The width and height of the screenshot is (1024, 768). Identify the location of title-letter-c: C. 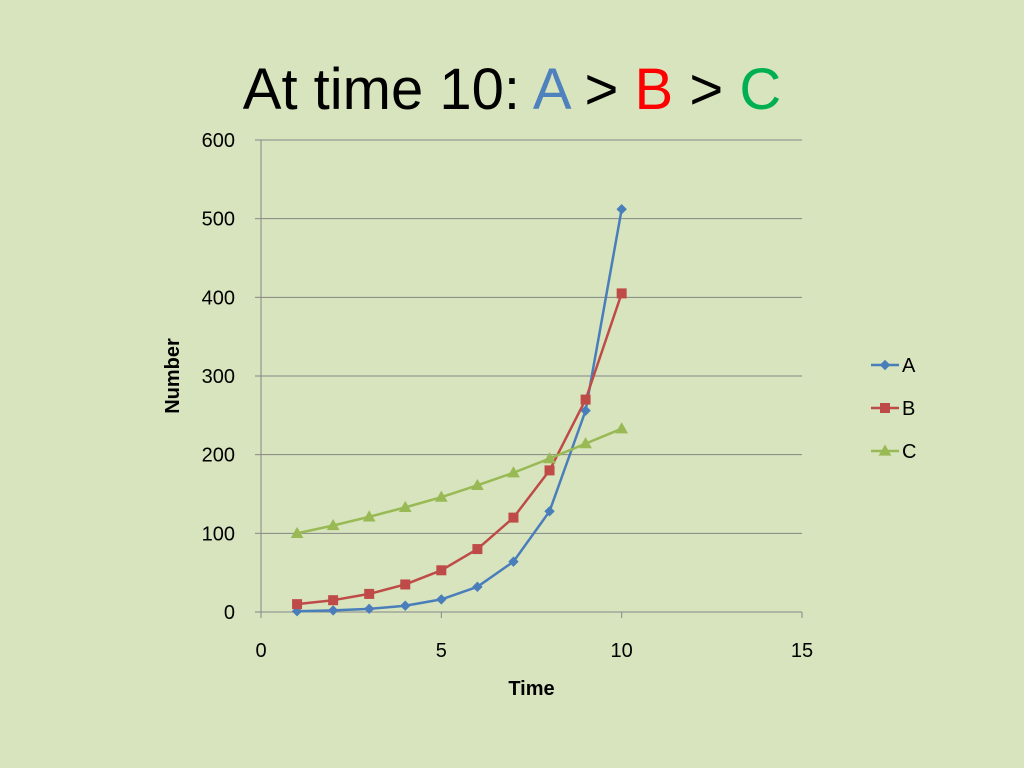
(760, 89).